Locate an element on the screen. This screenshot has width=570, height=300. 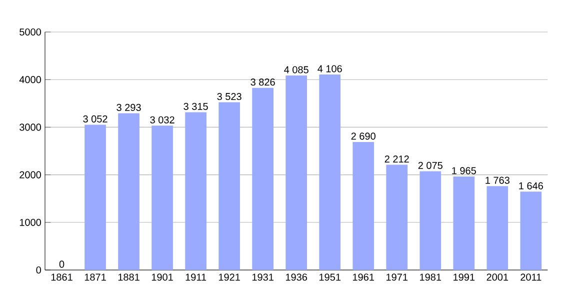
data-label: 2 075 is located at coordinates (430, 165).